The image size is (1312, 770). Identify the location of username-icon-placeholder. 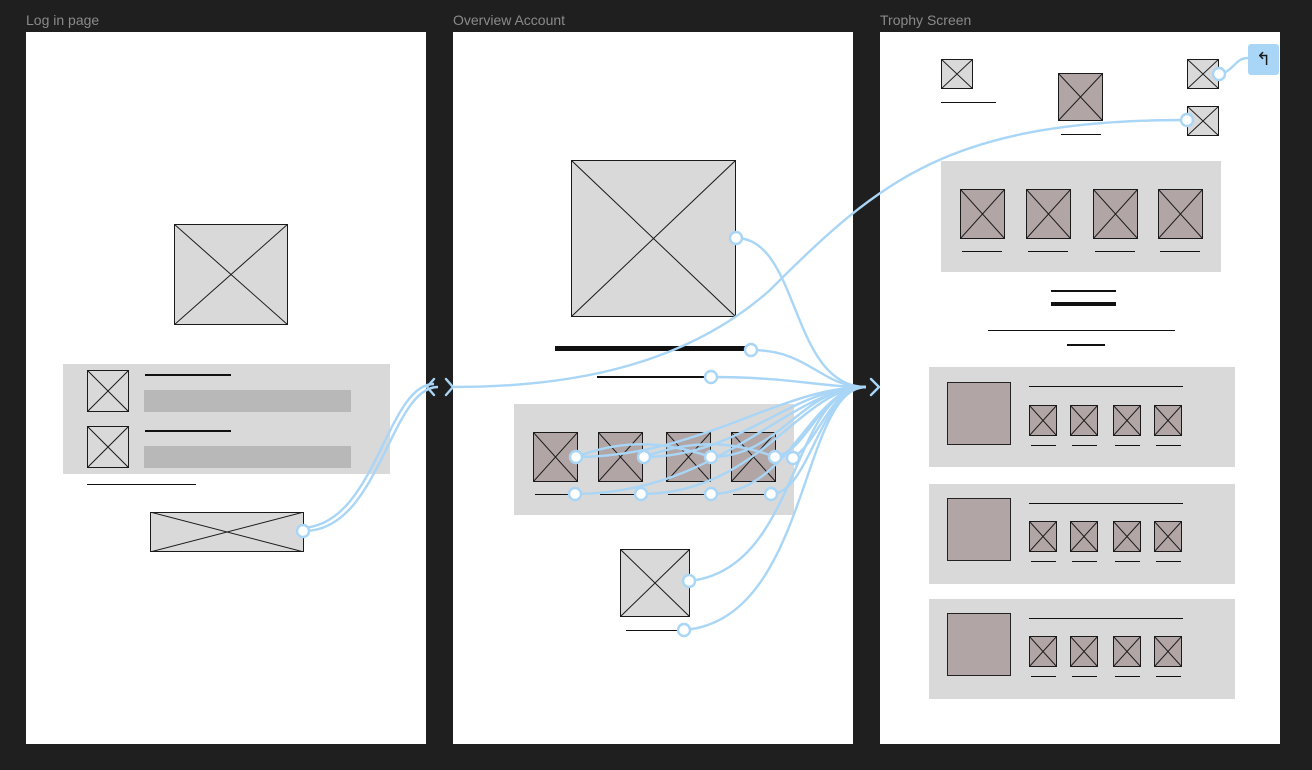
(108, 391).